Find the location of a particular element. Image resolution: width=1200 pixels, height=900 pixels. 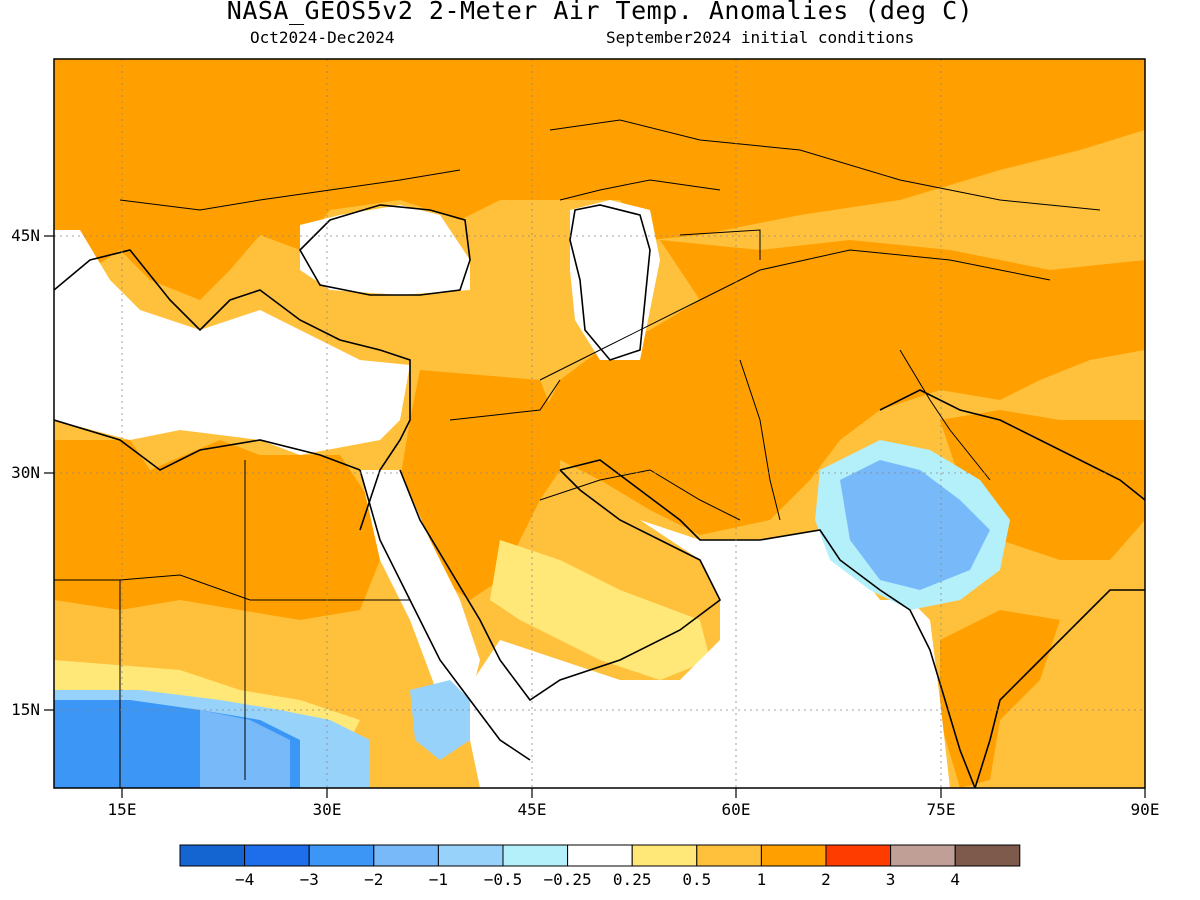

y-tick-label: 45N is located at coordinates (25, 235).